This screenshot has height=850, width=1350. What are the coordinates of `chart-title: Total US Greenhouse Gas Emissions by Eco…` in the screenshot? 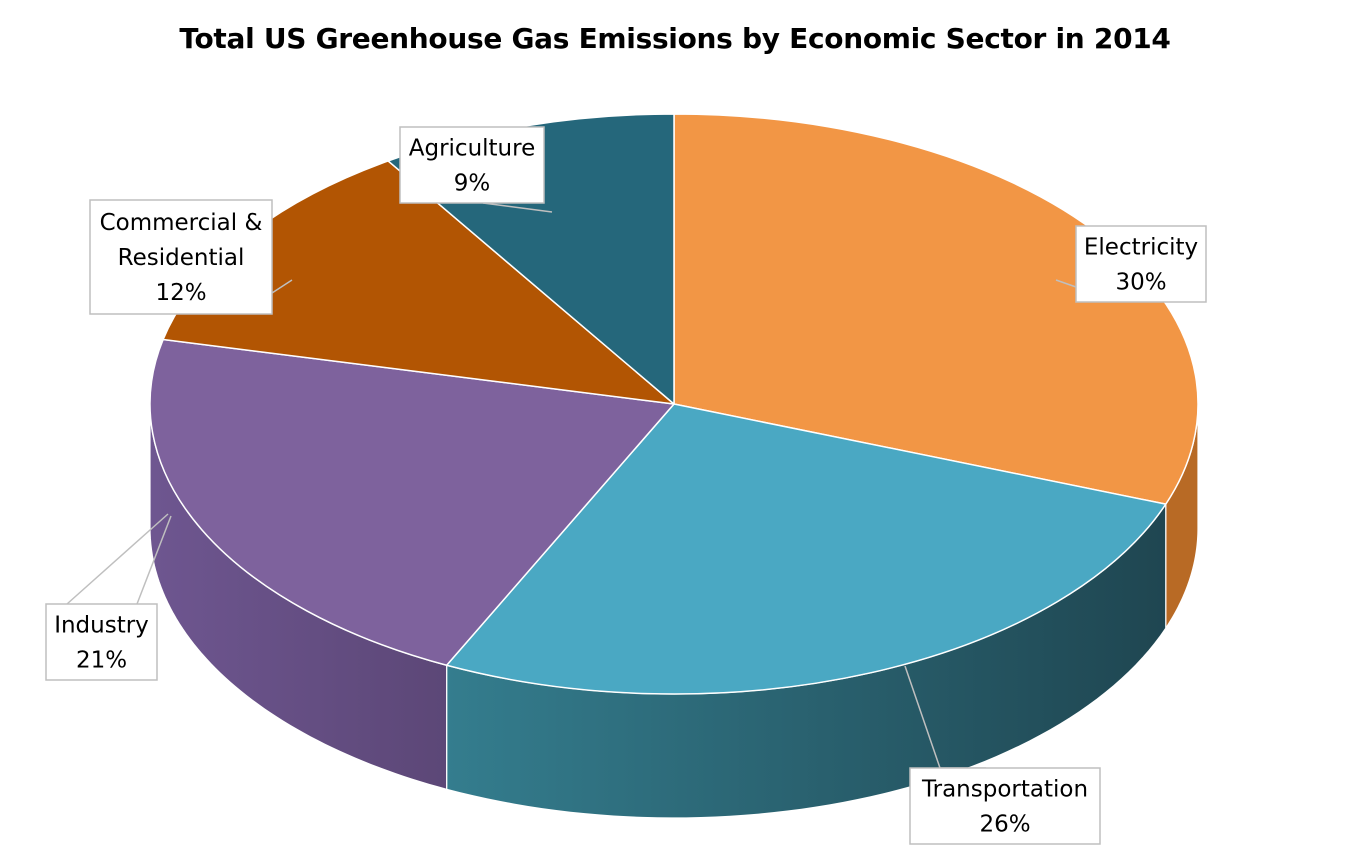 It's located at (675, 38).